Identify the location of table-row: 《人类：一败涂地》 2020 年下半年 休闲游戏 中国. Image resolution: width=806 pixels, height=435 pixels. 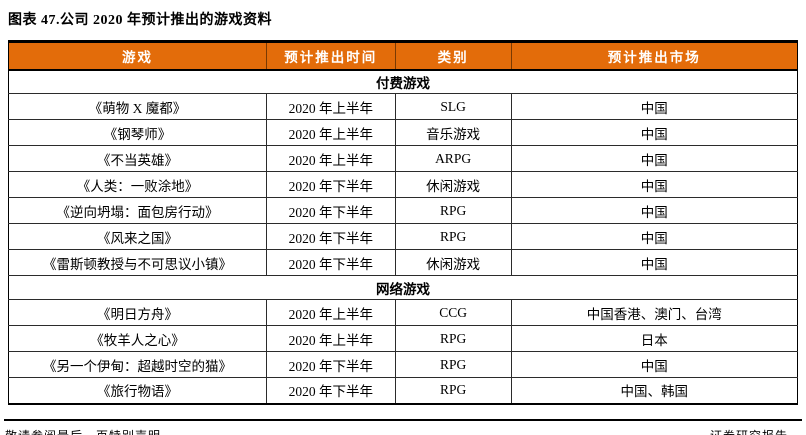
(403, 184).